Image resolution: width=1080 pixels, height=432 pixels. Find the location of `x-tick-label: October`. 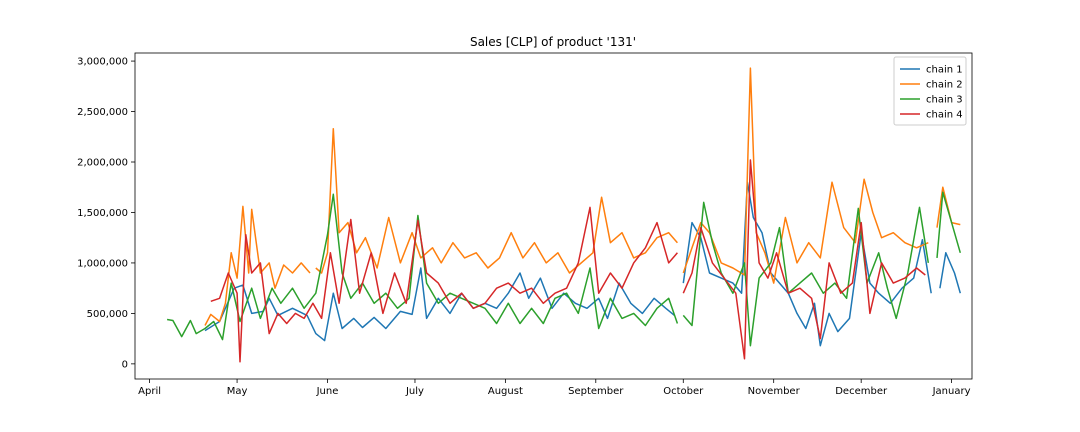

x-tick-label: October is located at coordinates (683, 391).